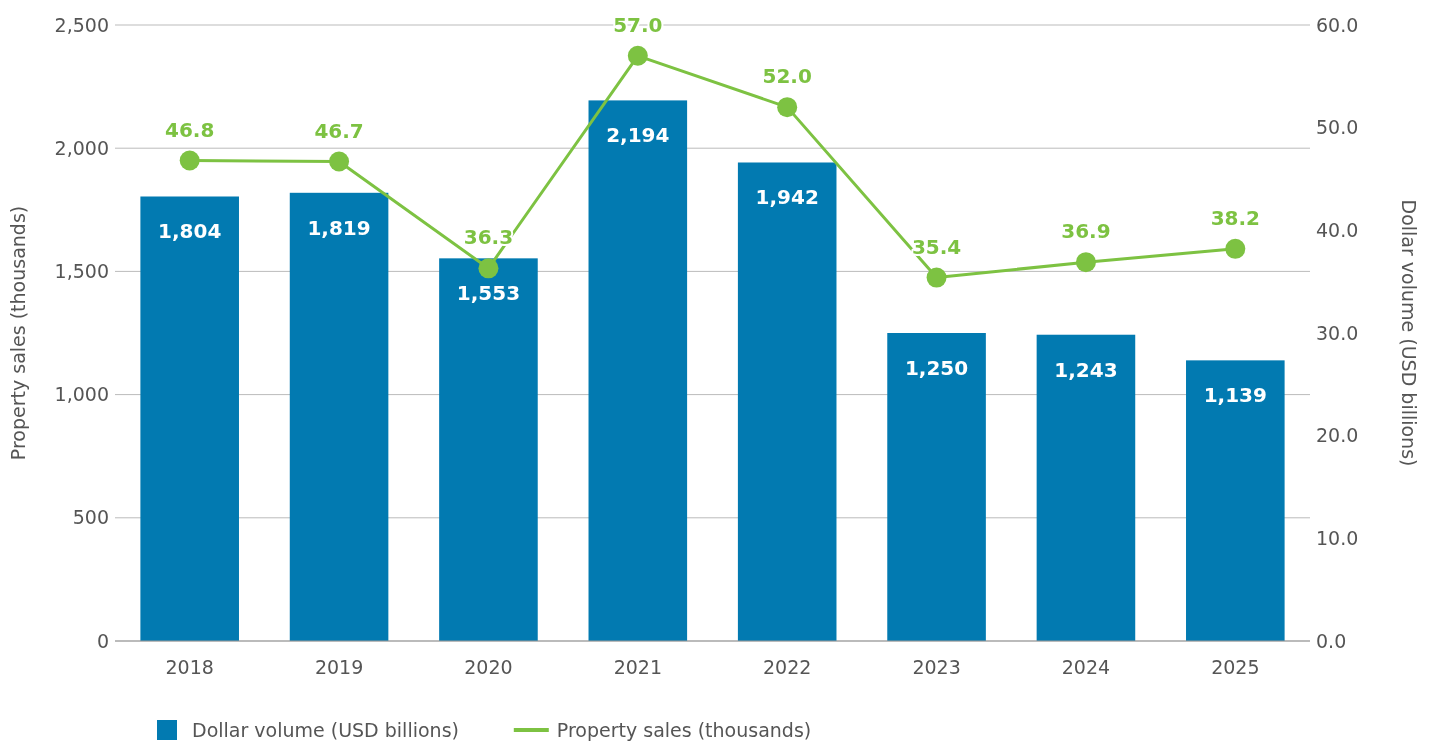 The image size is (1437, 746). Describe the element at coordinates (1337, 332) in the screenshot. I see `y2-tick-label: 30.0` at that location.